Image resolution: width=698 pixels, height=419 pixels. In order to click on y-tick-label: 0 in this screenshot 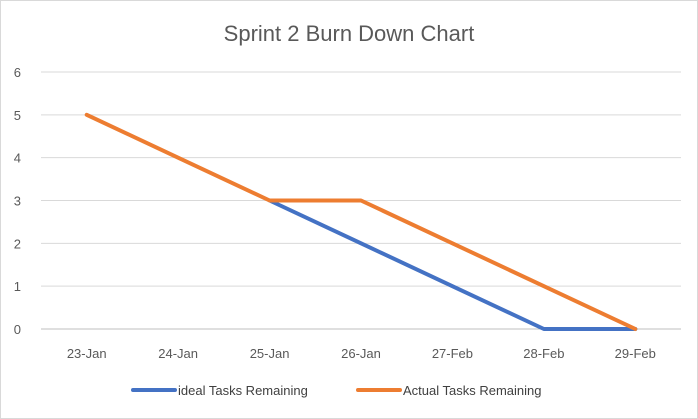, I will do `click(17, 329)`.